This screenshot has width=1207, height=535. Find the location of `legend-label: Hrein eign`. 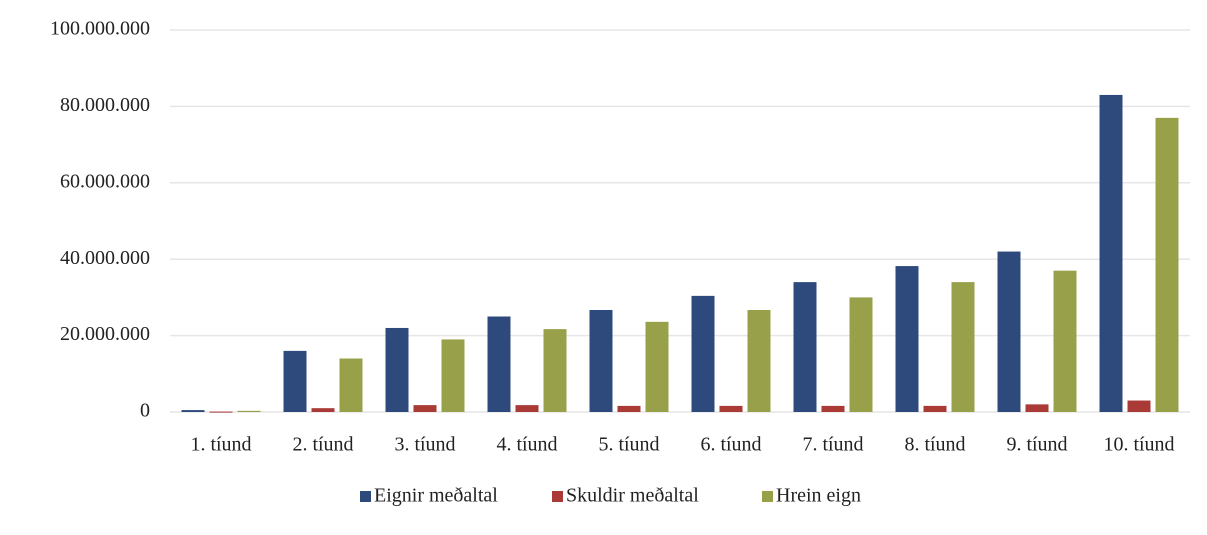

legend-label: Hrein eign is located at coordinates (818, 496).